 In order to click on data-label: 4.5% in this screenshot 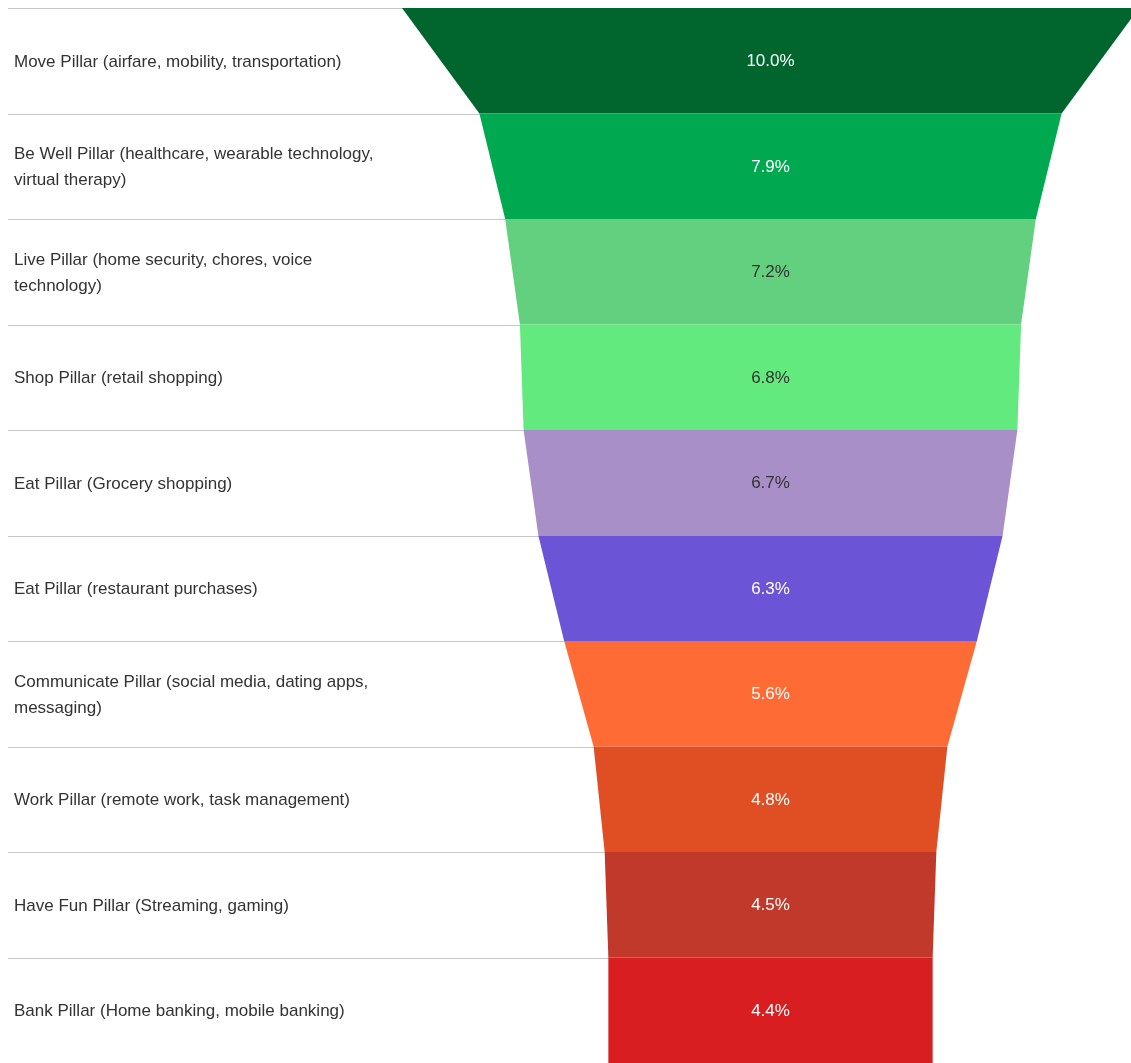, I will do `click(770, 905)`.